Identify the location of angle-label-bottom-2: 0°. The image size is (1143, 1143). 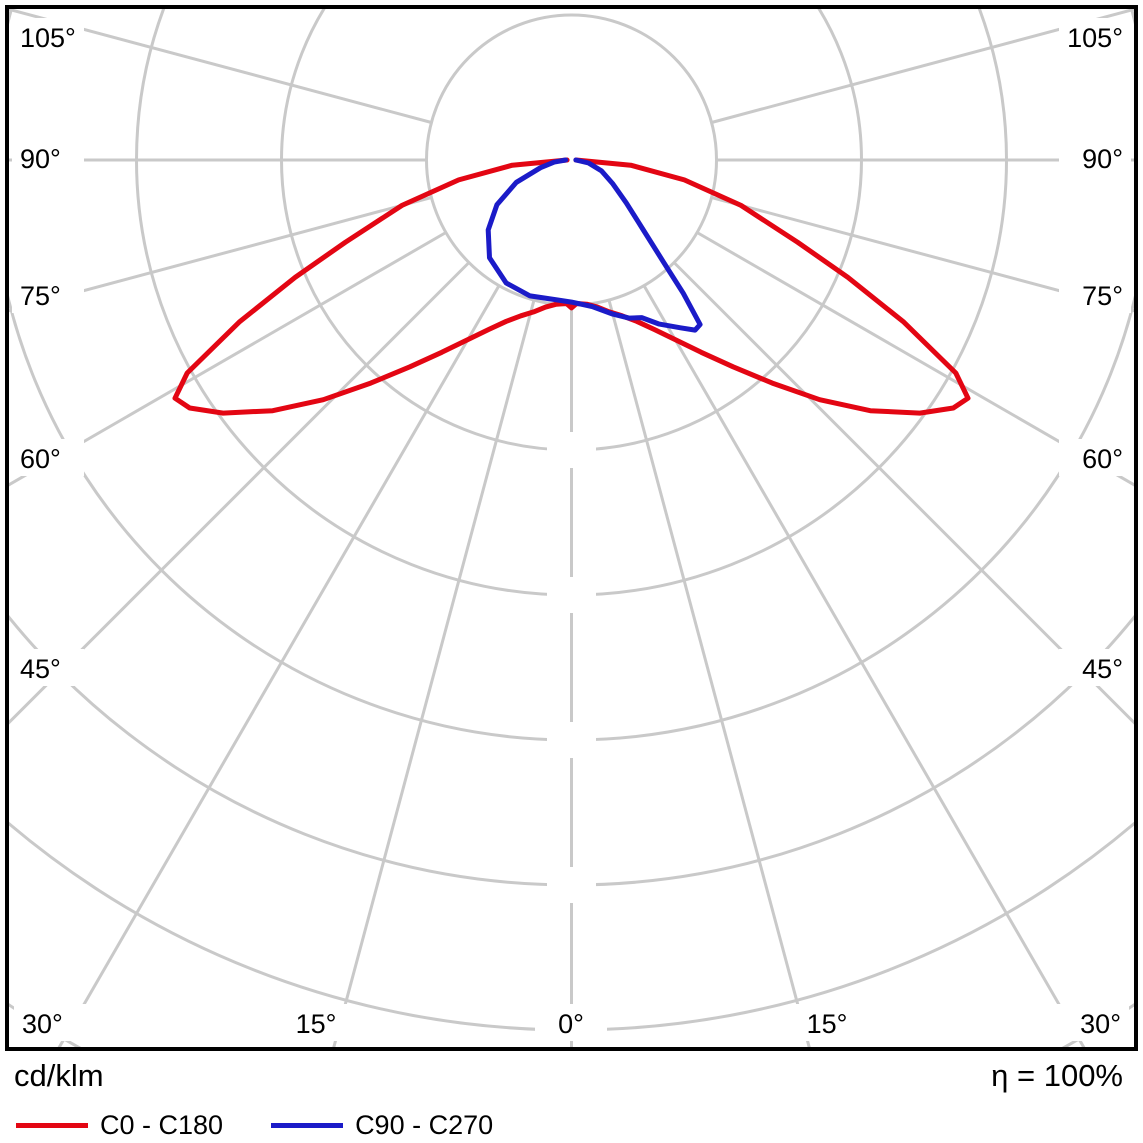
(571, 1024).